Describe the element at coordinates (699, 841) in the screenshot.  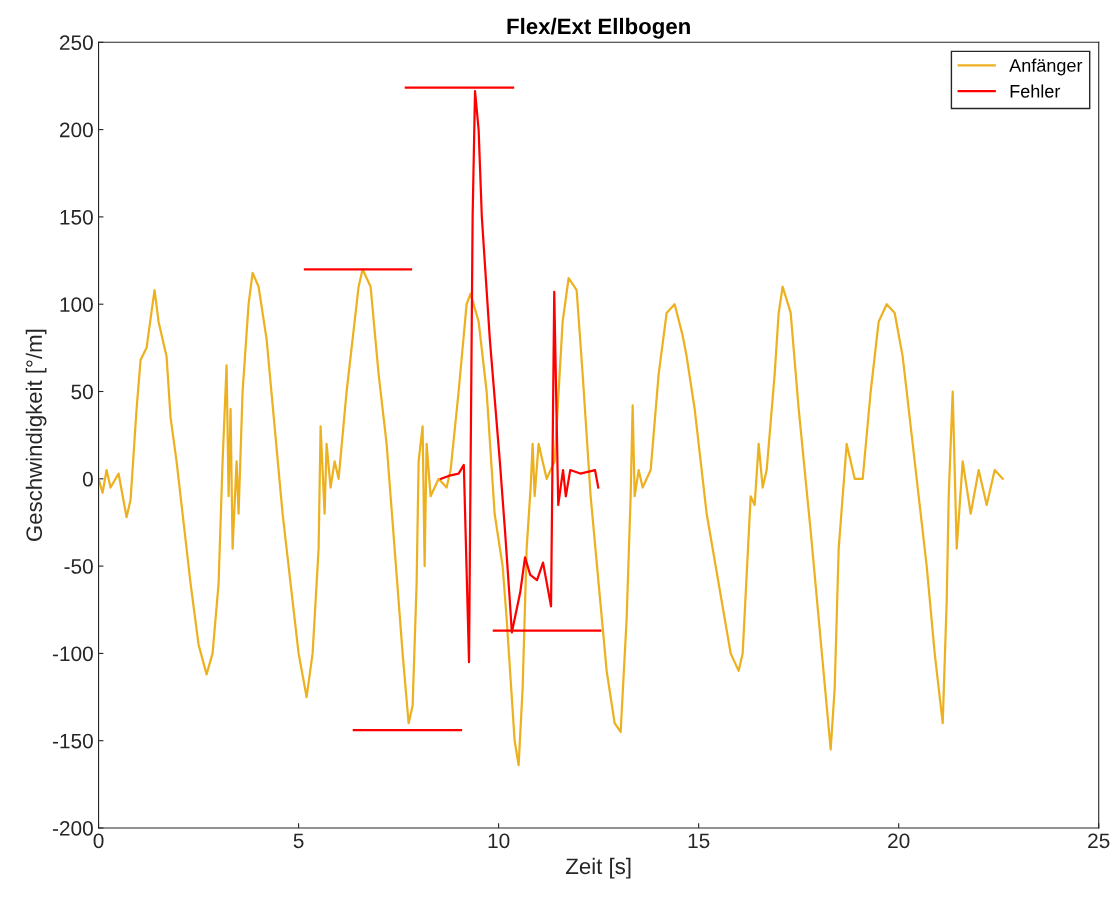
I see `x-tick-label: 15` at that location.